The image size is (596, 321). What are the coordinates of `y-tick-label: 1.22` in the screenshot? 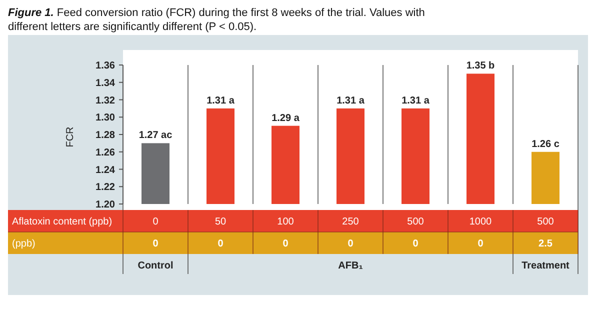 It's located at (106, 188).